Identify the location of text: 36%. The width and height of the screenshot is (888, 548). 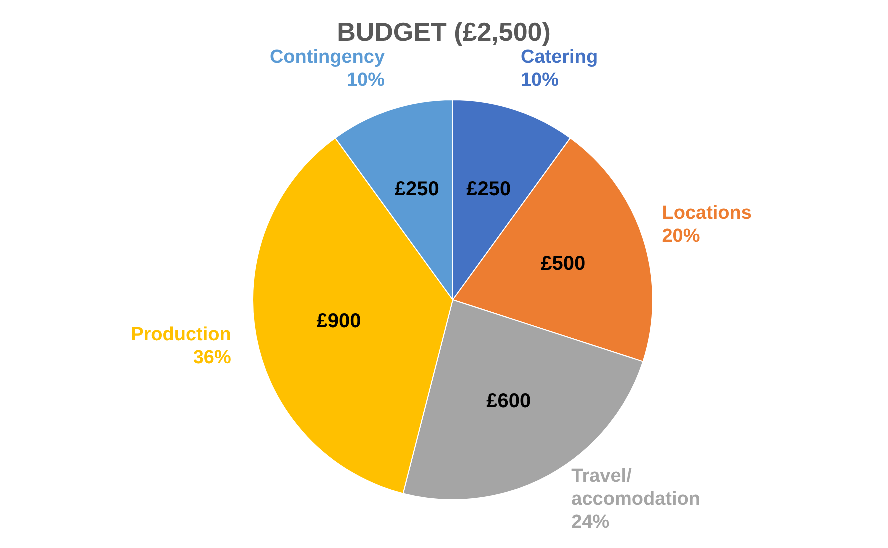
(212, 358).